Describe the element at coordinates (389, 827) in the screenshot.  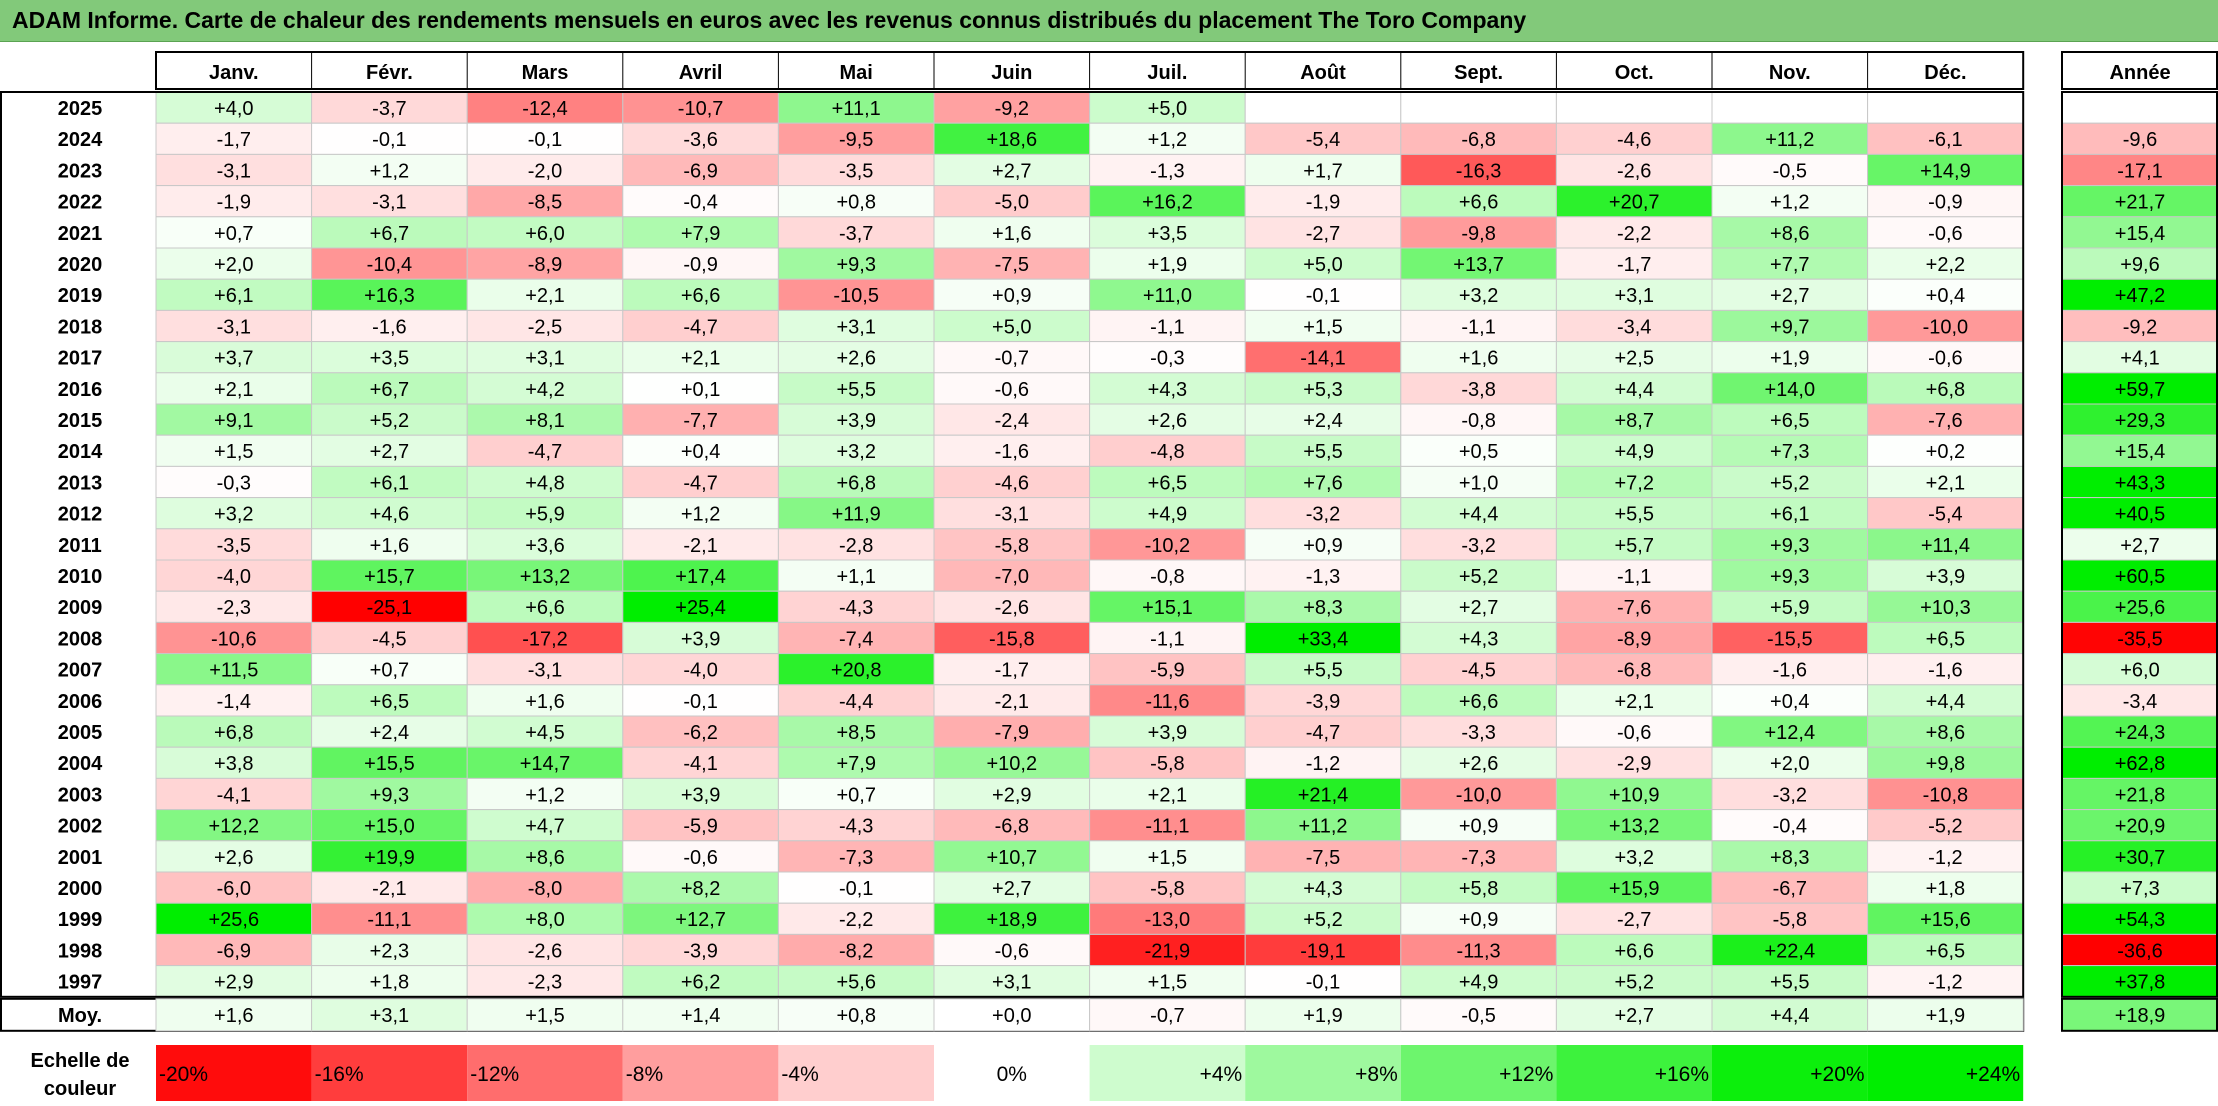
I see `cell-value: +15,0` at that location.